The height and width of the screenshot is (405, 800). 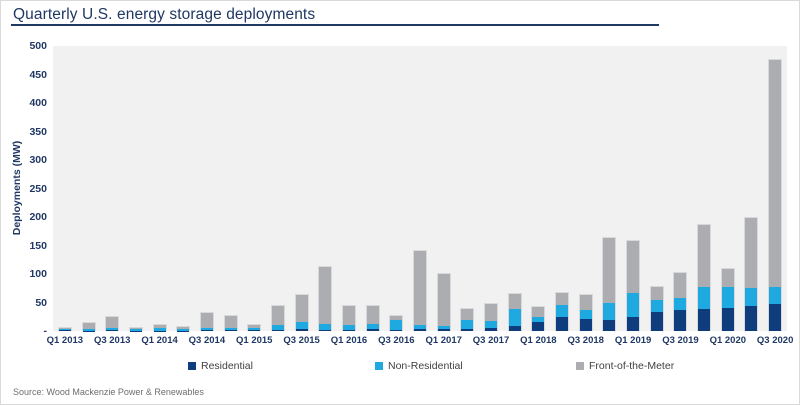 I want to click on bar-q2-2016, so click(x=372, y=317).